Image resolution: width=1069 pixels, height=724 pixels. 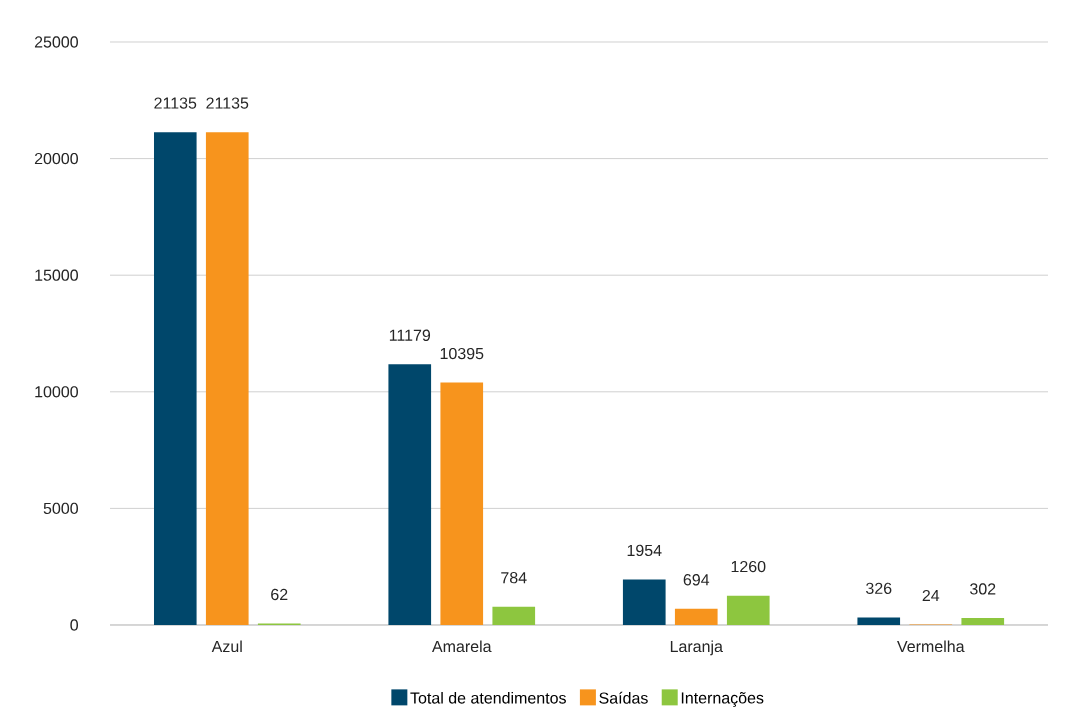 What do you see at coordinates (226, 646) in the screenshot?
I see `x-tick-label: Azul` at bounding box center [226, 646].